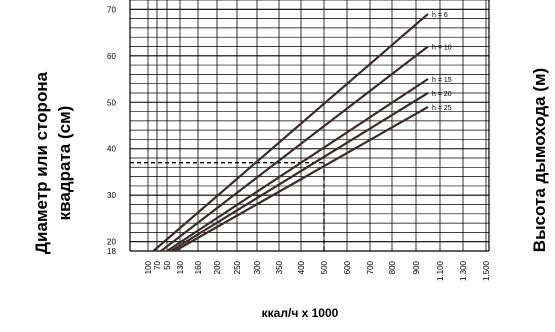 The image size is (555, 332). Describe the element at coordinates (41, 162) in the screenshot. I see `y-axis-label-left-line1: Диаметр или сторона` at that location.